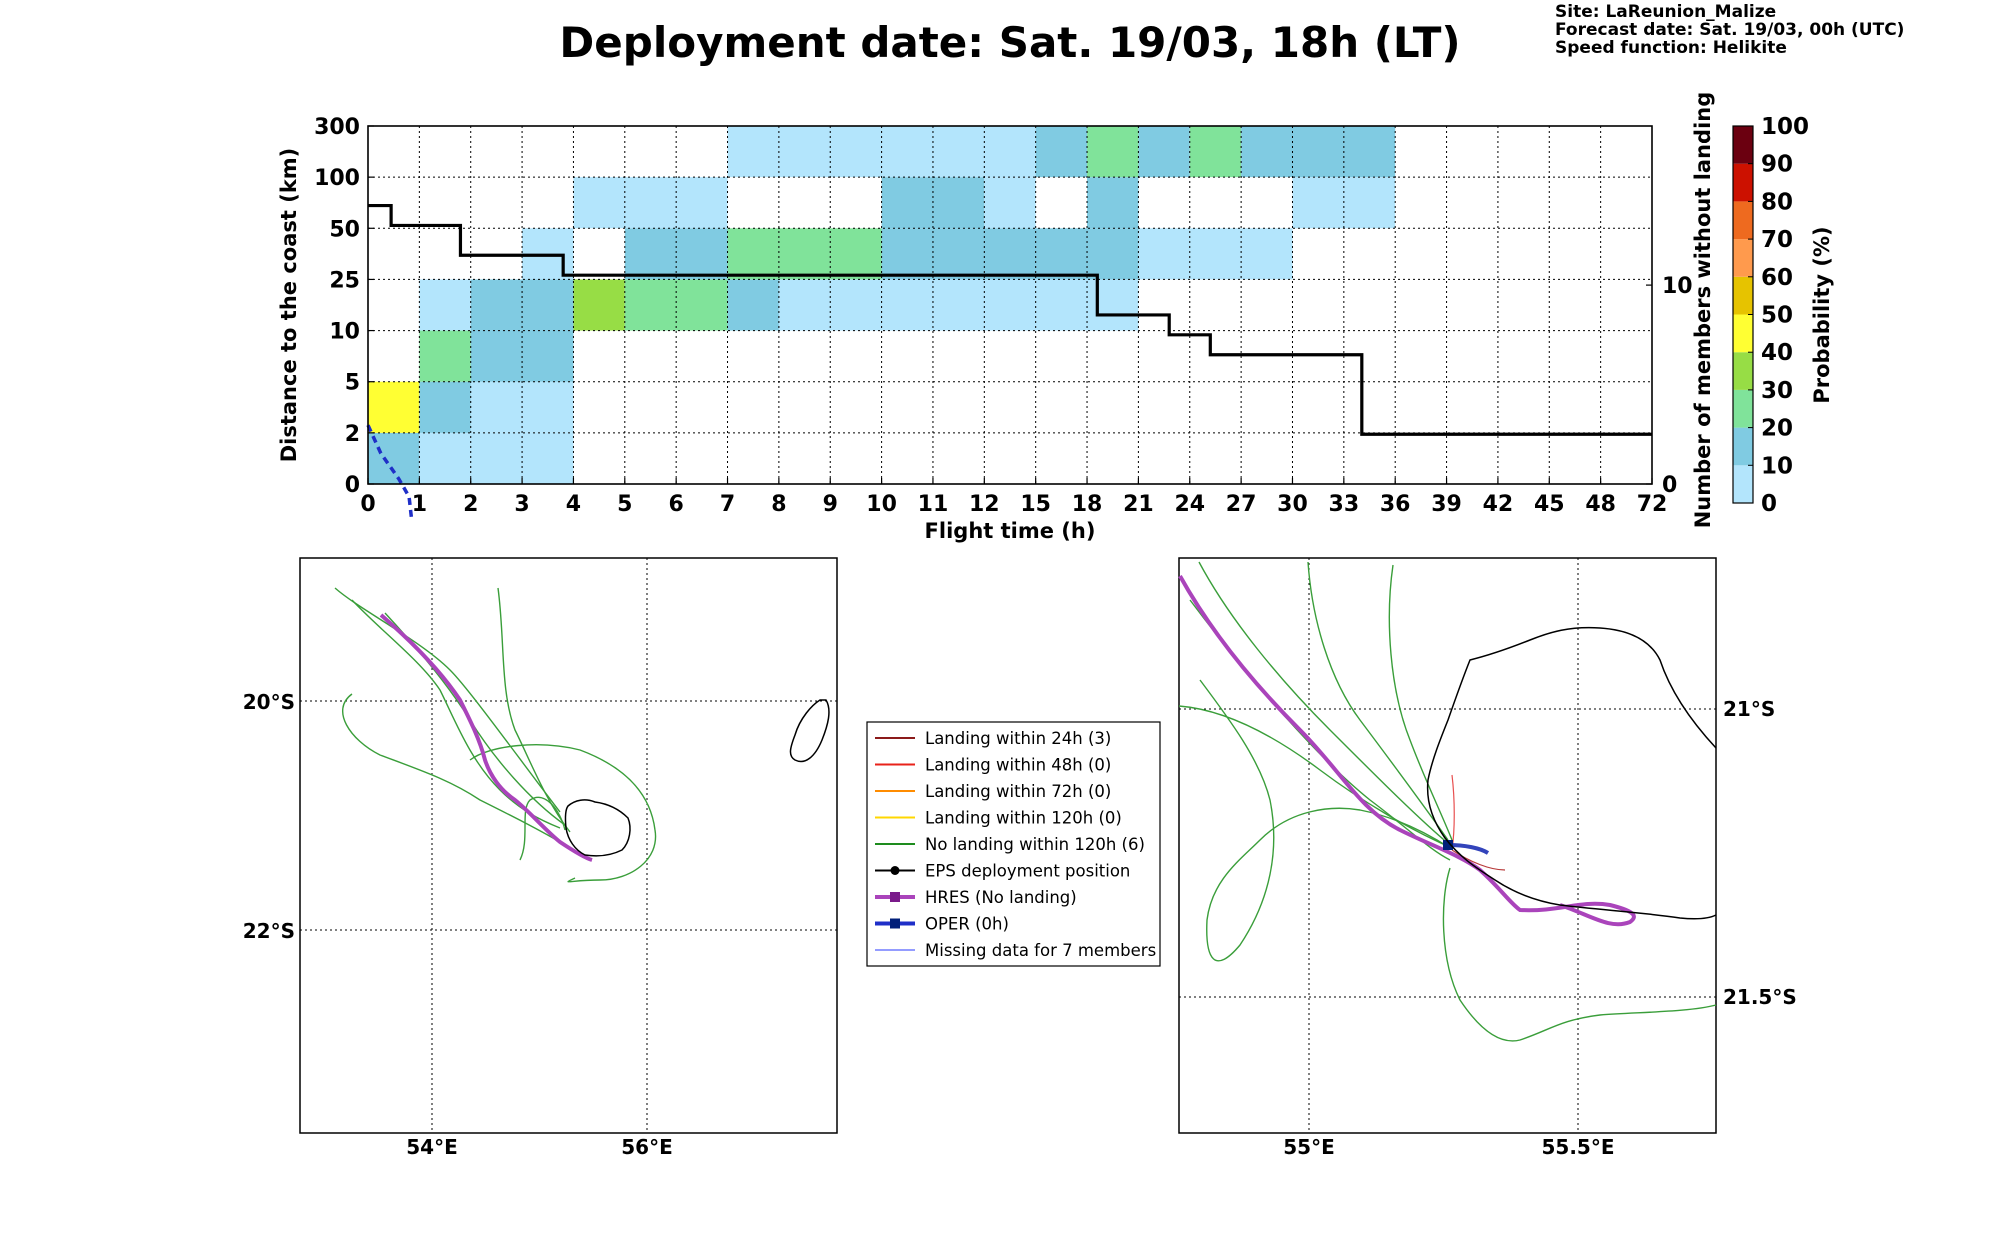 The height and width of the screenshot is (1250, 2000). What do you see at coordinates (367, 504) in the screenshot?
I see `x-tick-label: 0` at bounding box center [367, 504].